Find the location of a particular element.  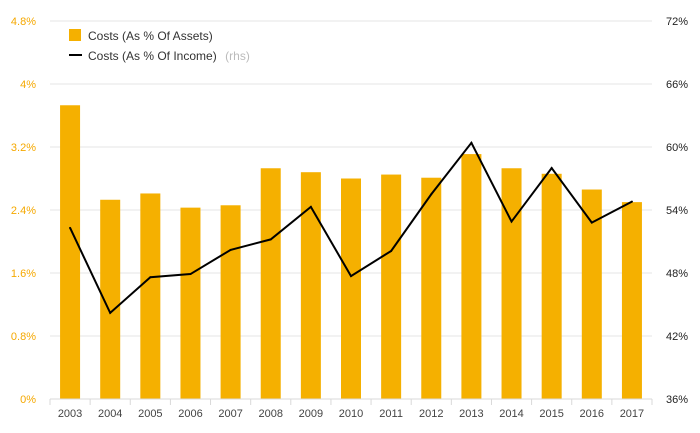

x-tick-label: 2016 is located at coordinates (592, 414).